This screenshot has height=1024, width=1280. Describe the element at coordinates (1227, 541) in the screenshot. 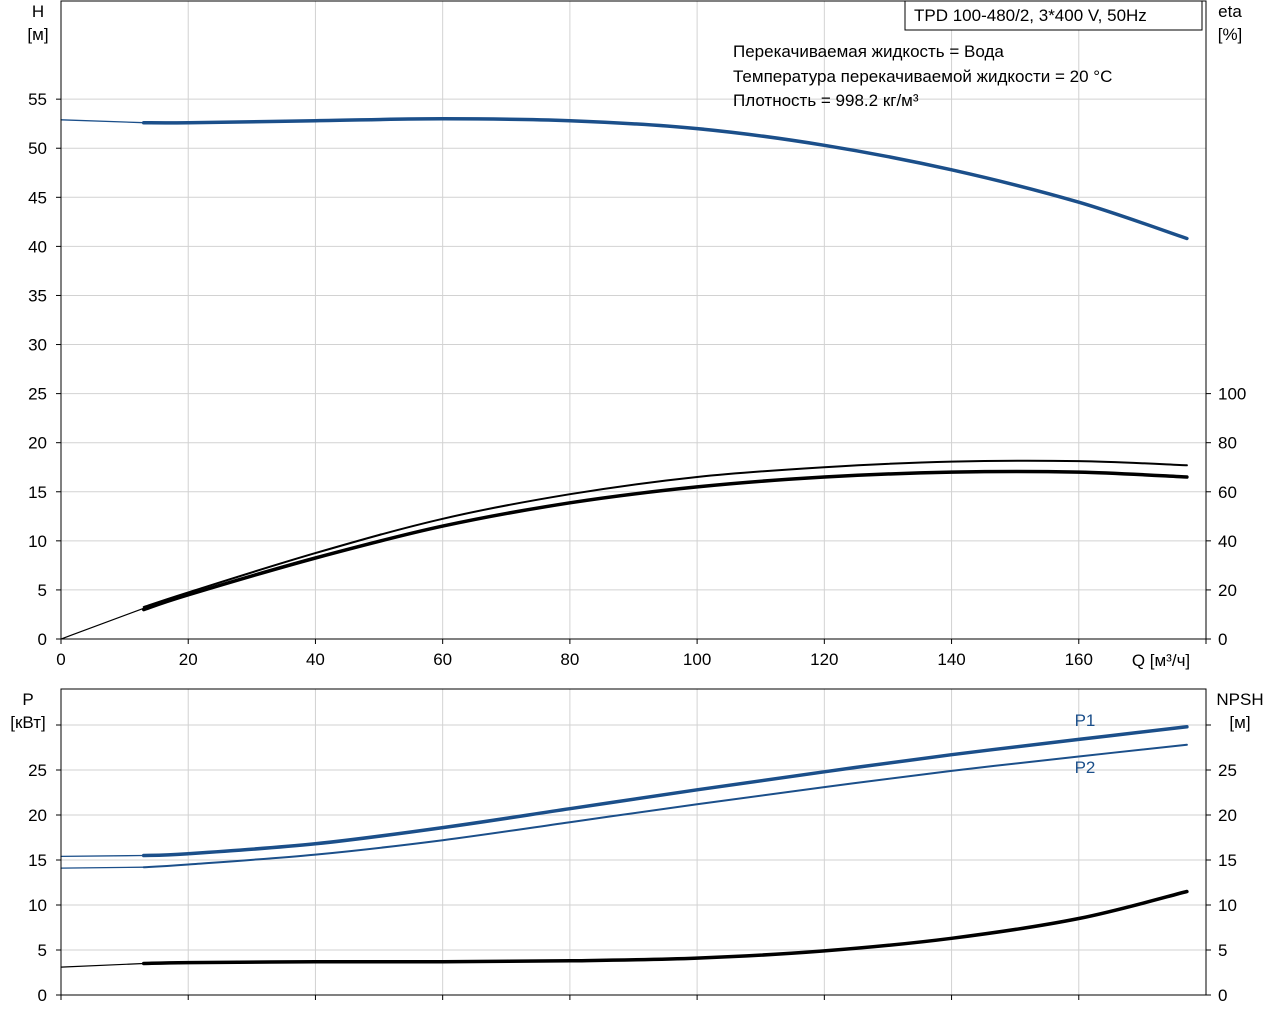

I see `y2-tick-label: 40` at that location.